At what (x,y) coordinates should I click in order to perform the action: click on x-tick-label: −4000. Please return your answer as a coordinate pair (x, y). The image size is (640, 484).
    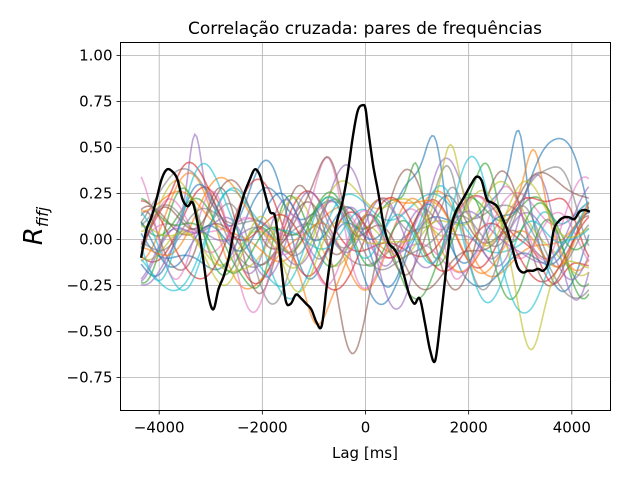
    Looking at the image, I should click on (159, 428).